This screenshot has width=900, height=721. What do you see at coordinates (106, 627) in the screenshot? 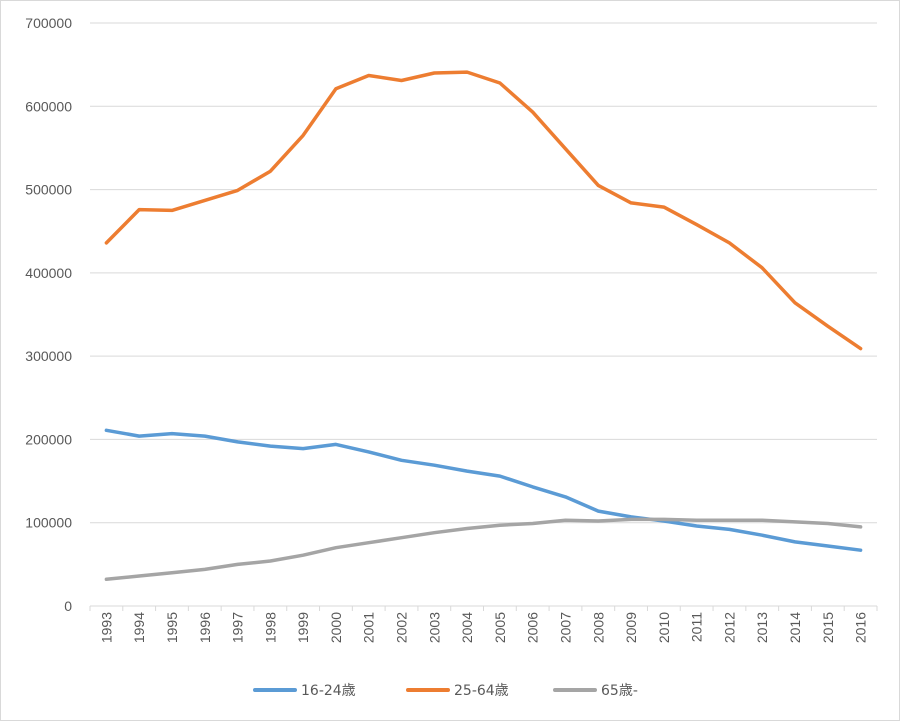
I see `x-tick-label: 1993` at bounding box center [106, 627].